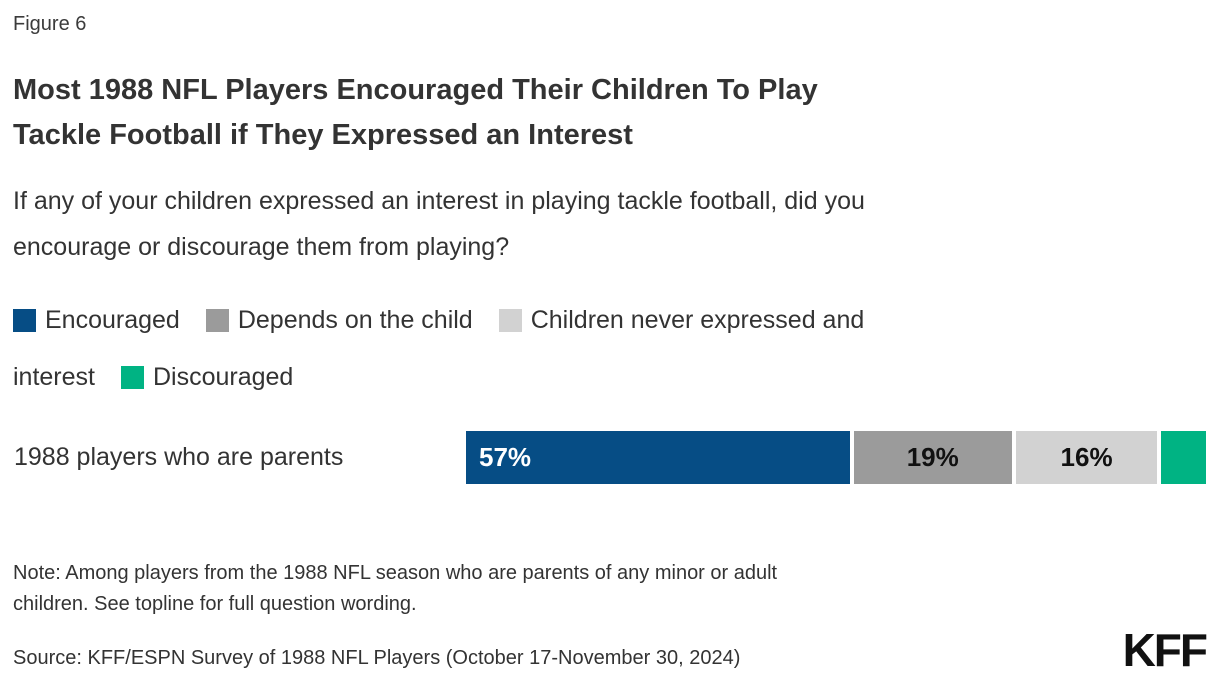 The width and height of the screenshot is (1220, 682). I want to click on legend-swatch-discouraged, so click(132, 377).